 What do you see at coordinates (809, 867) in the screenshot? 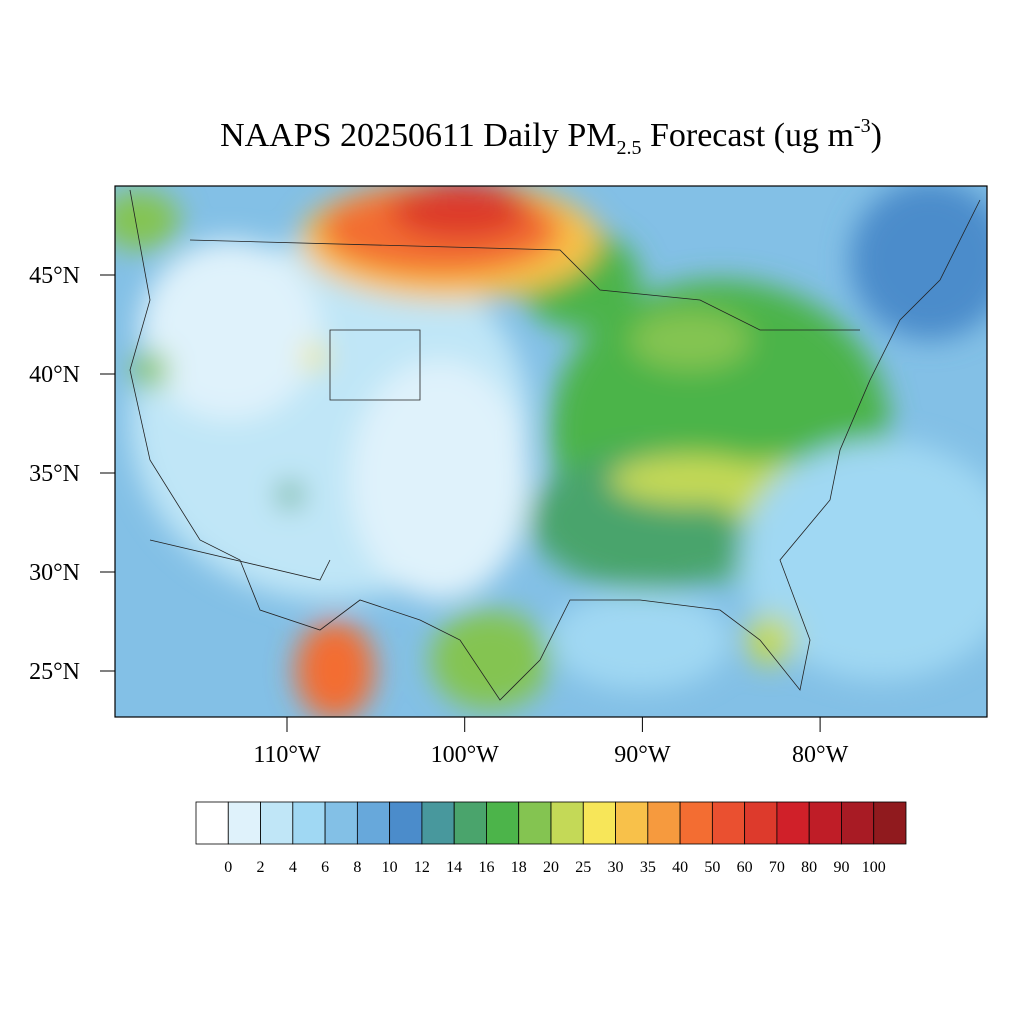
I see `colorbar-label: 80` at bounding box center [809, 867].